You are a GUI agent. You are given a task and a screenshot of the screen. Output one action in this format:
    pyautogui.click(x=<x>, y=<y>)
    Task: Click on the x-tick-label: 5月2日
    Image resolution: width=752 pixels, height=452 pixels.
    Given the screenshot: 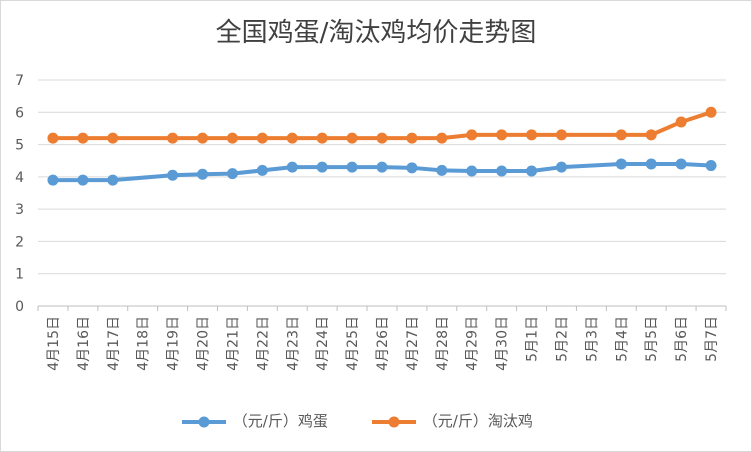 What is the action you would take?
    pyautogui.click(x=562, y=339)
    